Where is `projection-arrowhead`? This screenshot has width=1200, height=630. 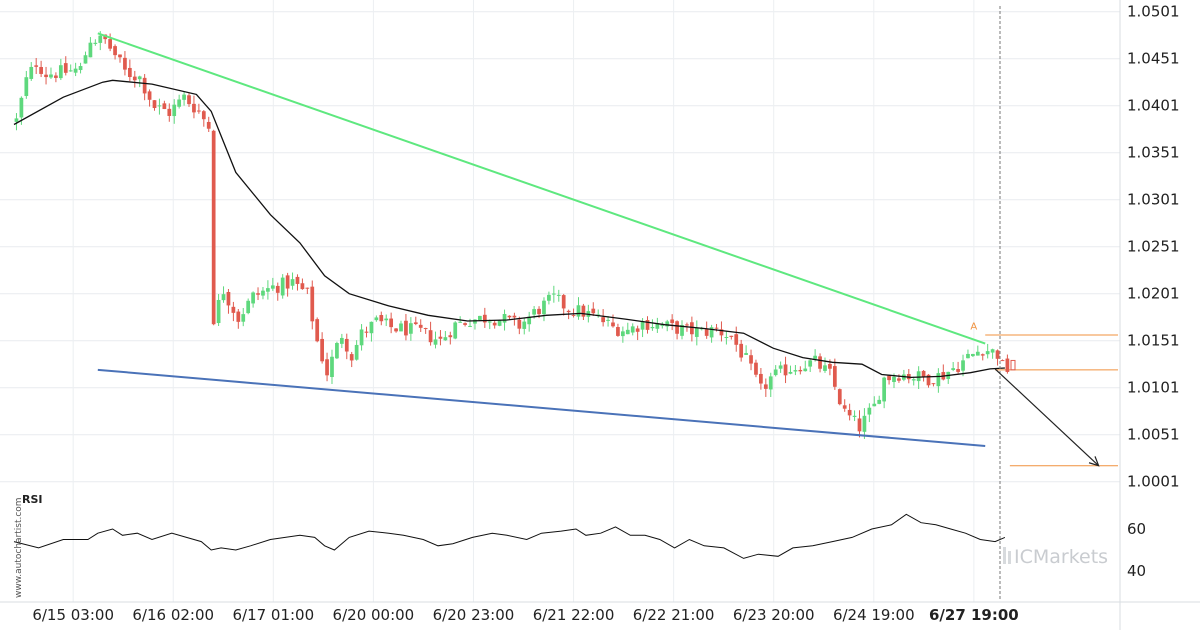
projection-arrowhead is located at coordinates (1094, 461).